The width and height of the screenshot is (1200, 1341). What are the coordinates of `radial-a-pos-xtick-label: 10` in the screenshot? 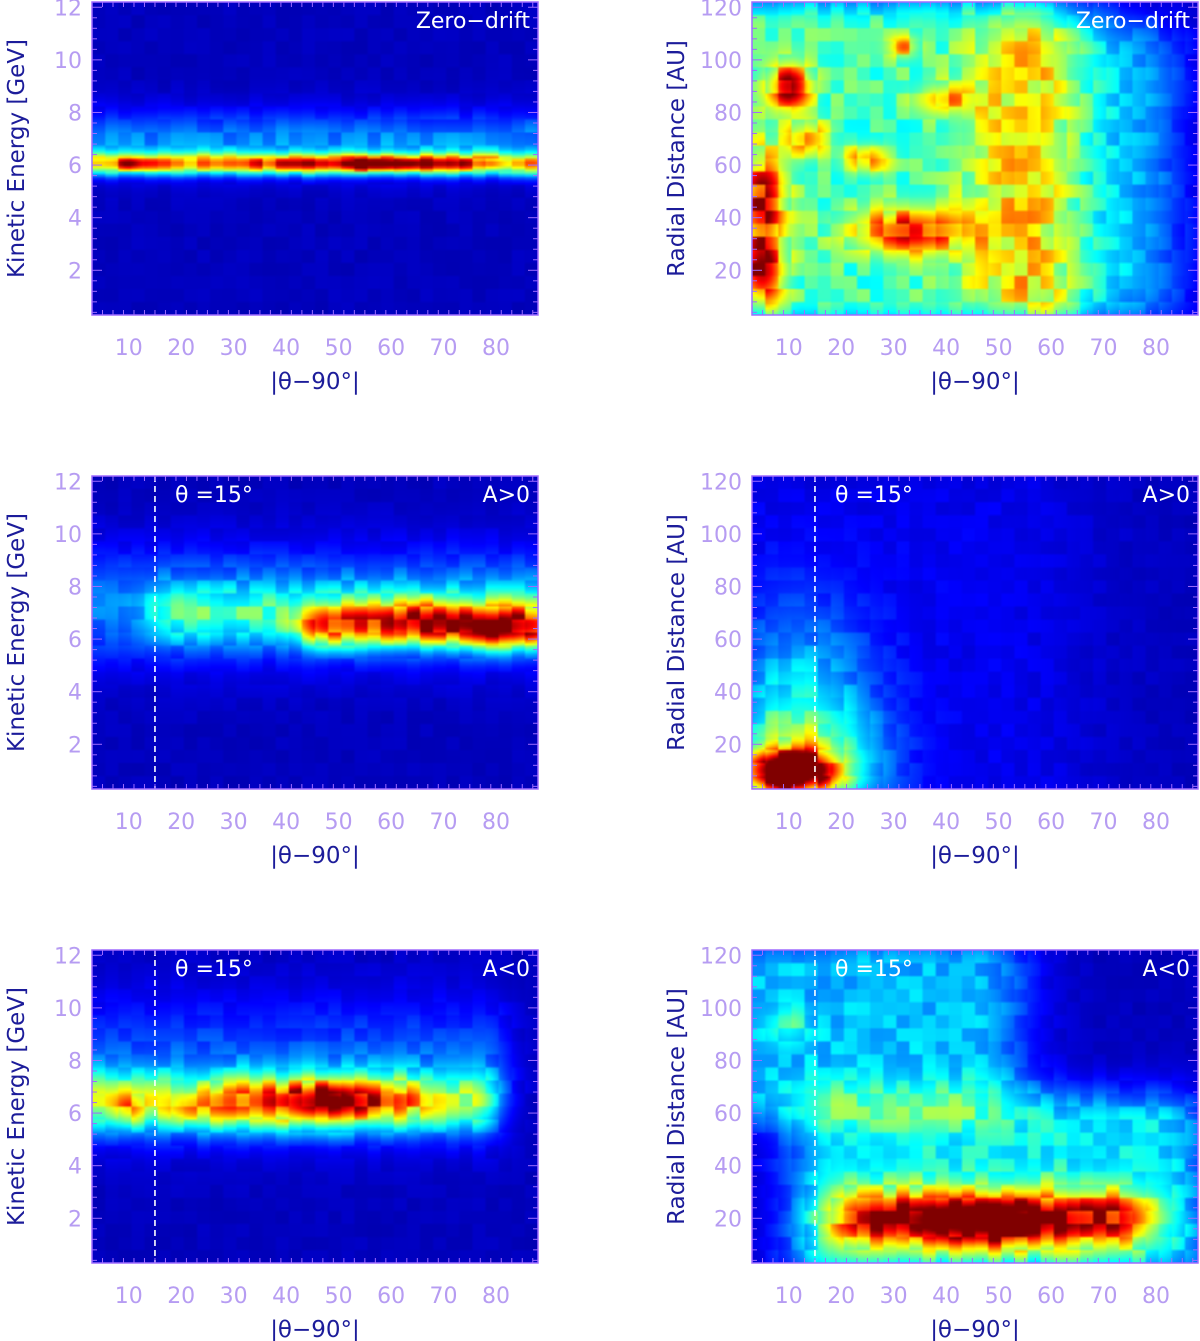 It's located at (789, 822).